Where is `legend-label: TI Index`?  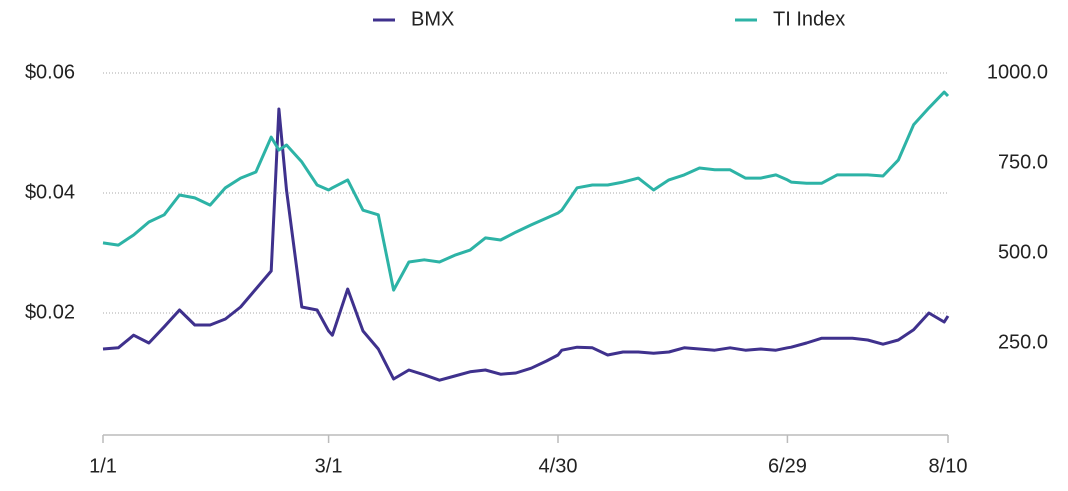
legend-label: TI Index is located at coordinates (809, 19).